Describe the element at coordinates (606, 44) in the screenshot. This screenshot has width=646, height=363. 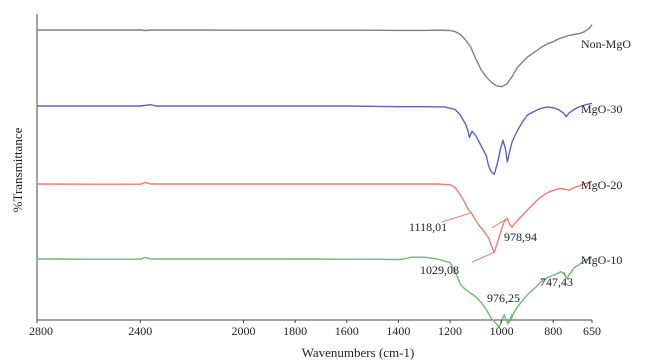
I see `series-label-non-mgo: Non-MgO` at that location.